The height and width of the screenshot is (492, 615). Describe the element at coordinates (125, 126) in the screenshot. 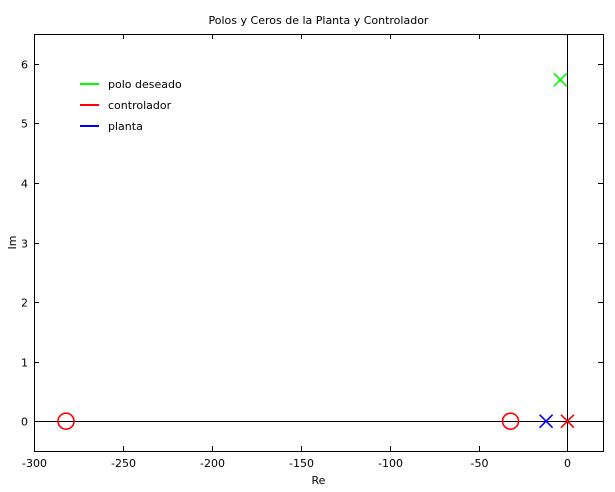

I see `legend-label: planta` at that location.